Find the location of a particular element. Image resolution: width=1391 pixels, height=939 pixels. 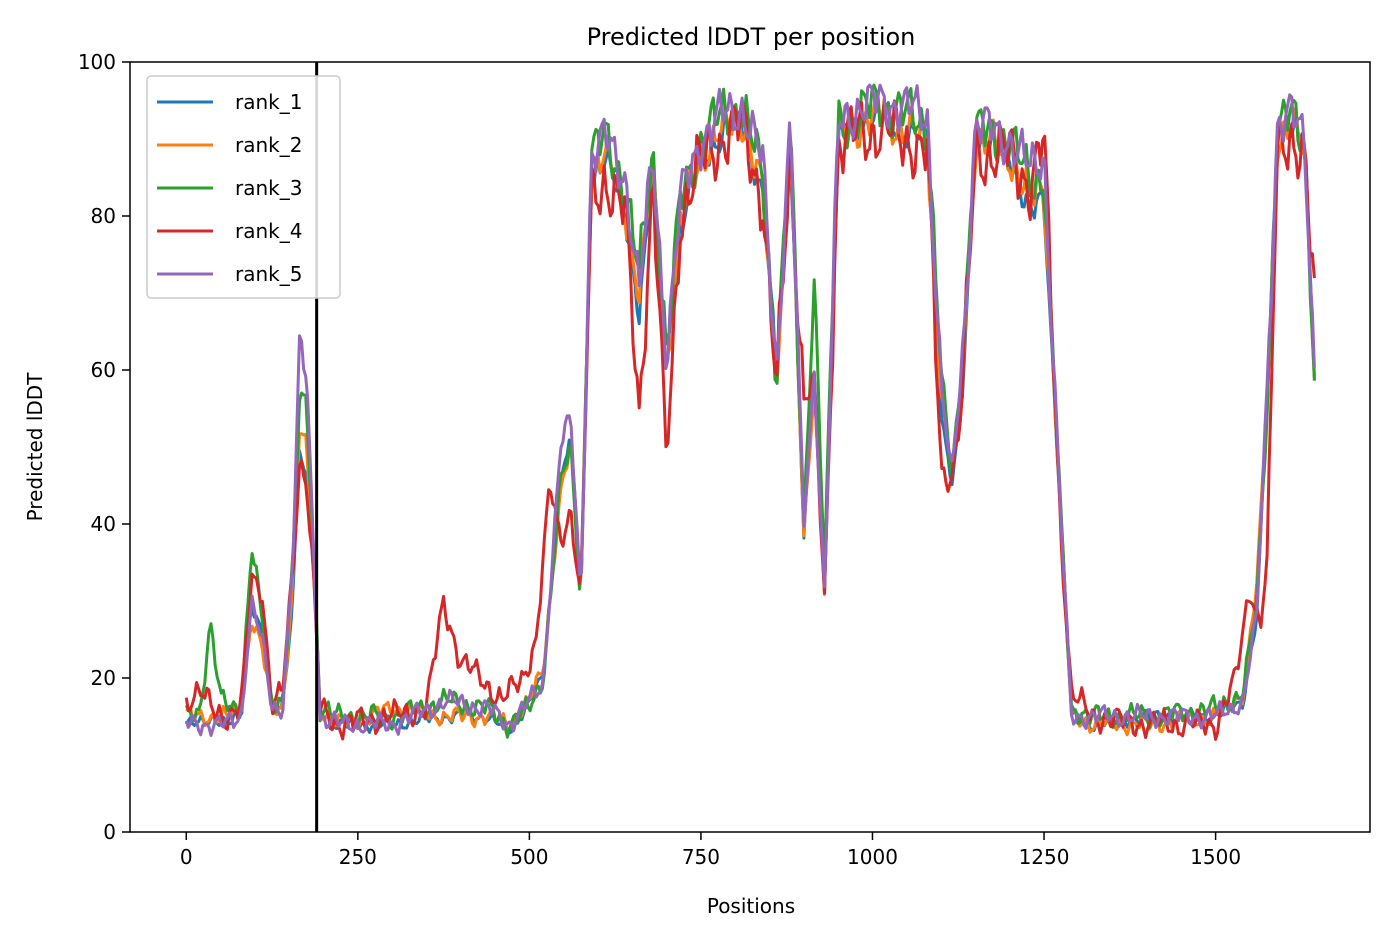

legend: rank_1 rank_2 rank_3 rank_4 rank_5 is located at coordinates (243, 187).